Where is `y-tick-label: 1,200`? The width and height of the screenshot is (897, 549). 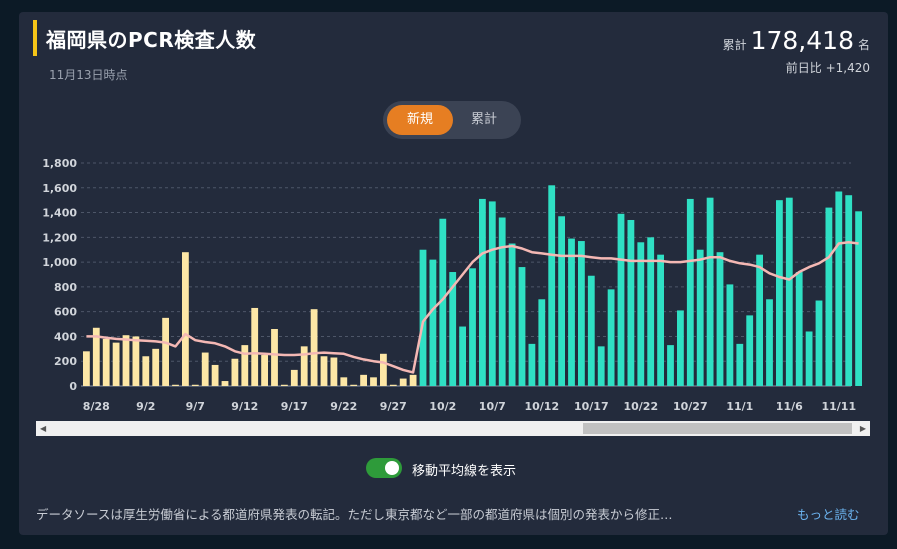 y-tick-label: 1,200 is located at coordinates (59, 237).